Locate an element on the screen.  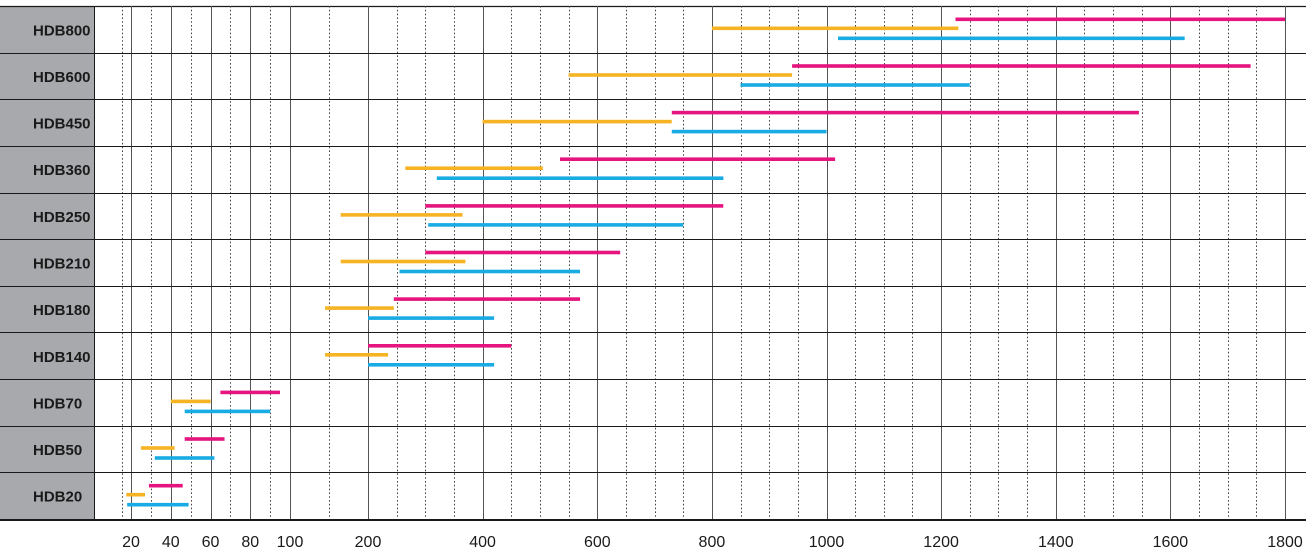
range-bar-hdb250-orange is located at coordinates (401, 215).